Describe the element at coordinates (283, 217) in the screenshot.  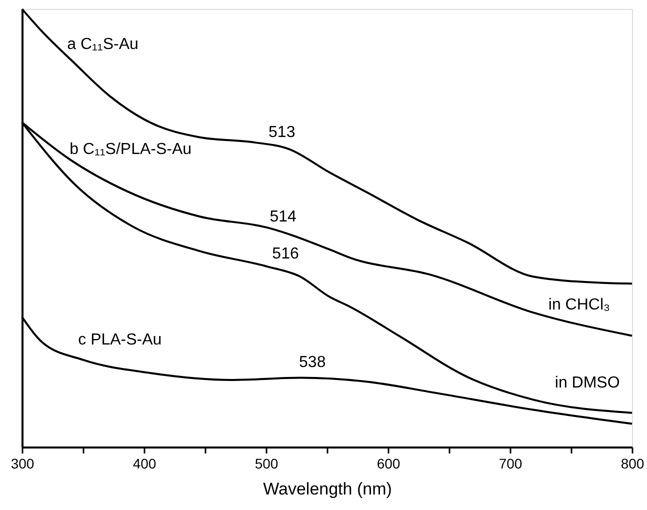
I see `annotation: 514` at that location.